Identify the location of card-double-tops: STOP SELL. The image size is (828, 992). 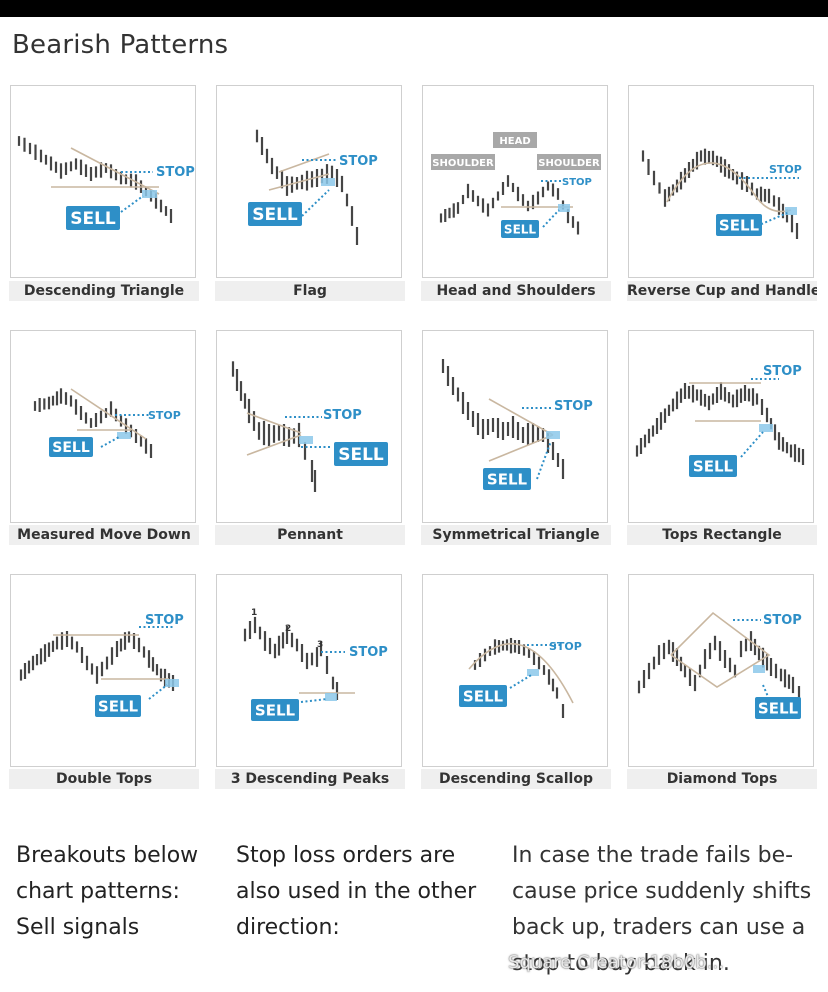
(103, 670).